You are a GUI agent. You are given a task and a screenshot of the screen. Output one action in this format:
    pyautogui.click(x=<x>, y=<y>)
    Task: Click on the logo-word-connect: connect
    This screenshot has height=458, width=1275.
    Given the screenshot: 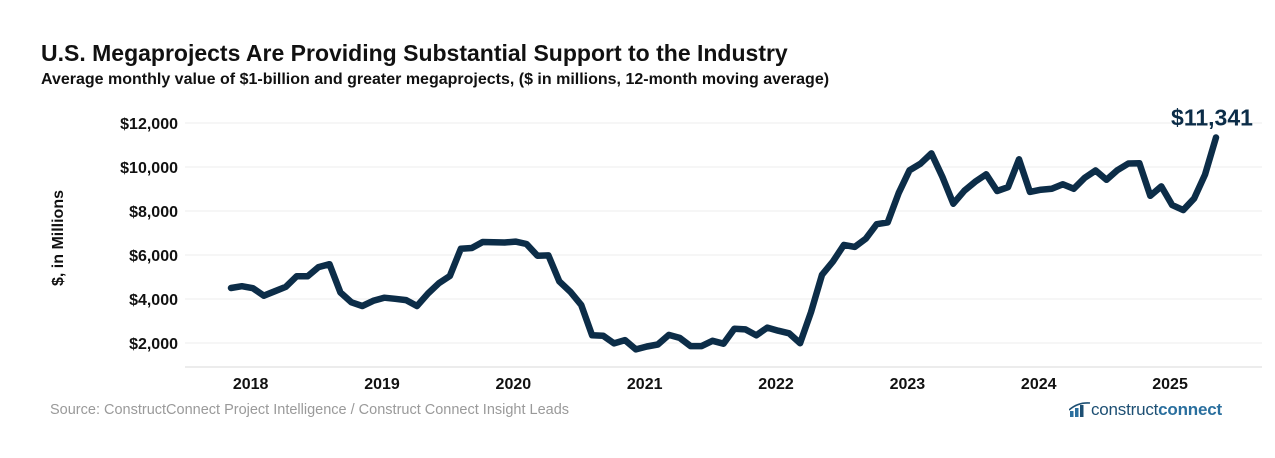 What is the action you would take?
    pyautogui.click(x=1190, y=409)
    